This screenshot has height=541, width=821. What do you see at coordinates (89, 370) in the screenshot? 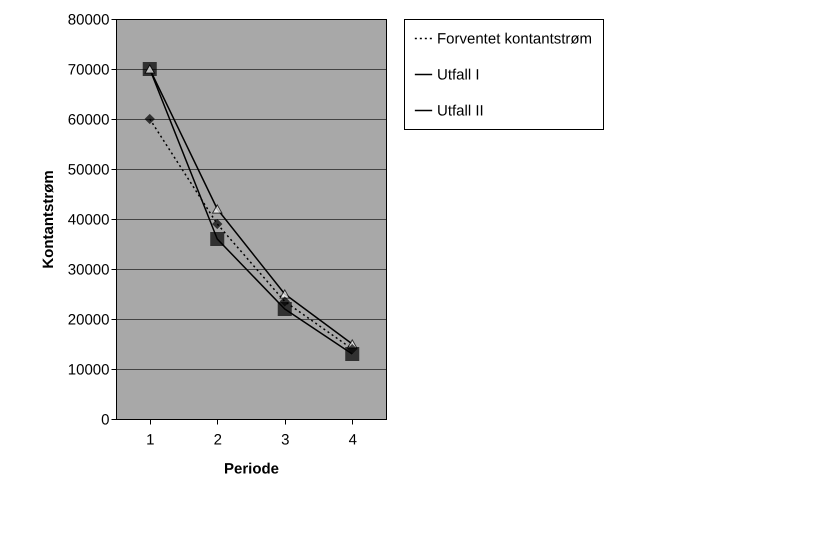
I see `y-tick-label: 10000` at bounding box center [89, 370].